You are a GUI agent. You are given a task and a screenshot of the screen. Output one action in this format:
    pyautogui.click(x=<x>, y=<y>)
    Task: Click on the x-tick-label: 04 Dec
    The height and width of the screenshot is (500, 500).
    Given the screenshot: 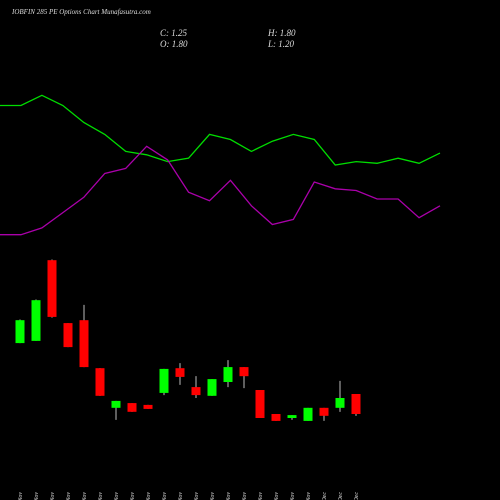 What is the action you would take?
    pyautogui.click(x=356, y=496)
    